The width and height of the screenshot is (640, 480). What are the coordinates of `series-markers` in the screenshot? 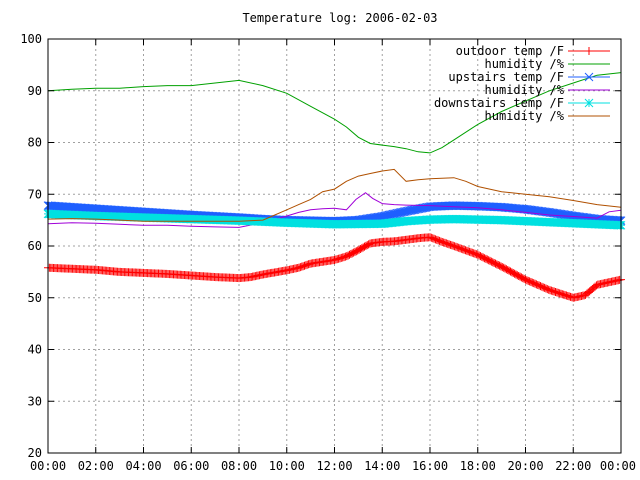 It's located at (334, 267).